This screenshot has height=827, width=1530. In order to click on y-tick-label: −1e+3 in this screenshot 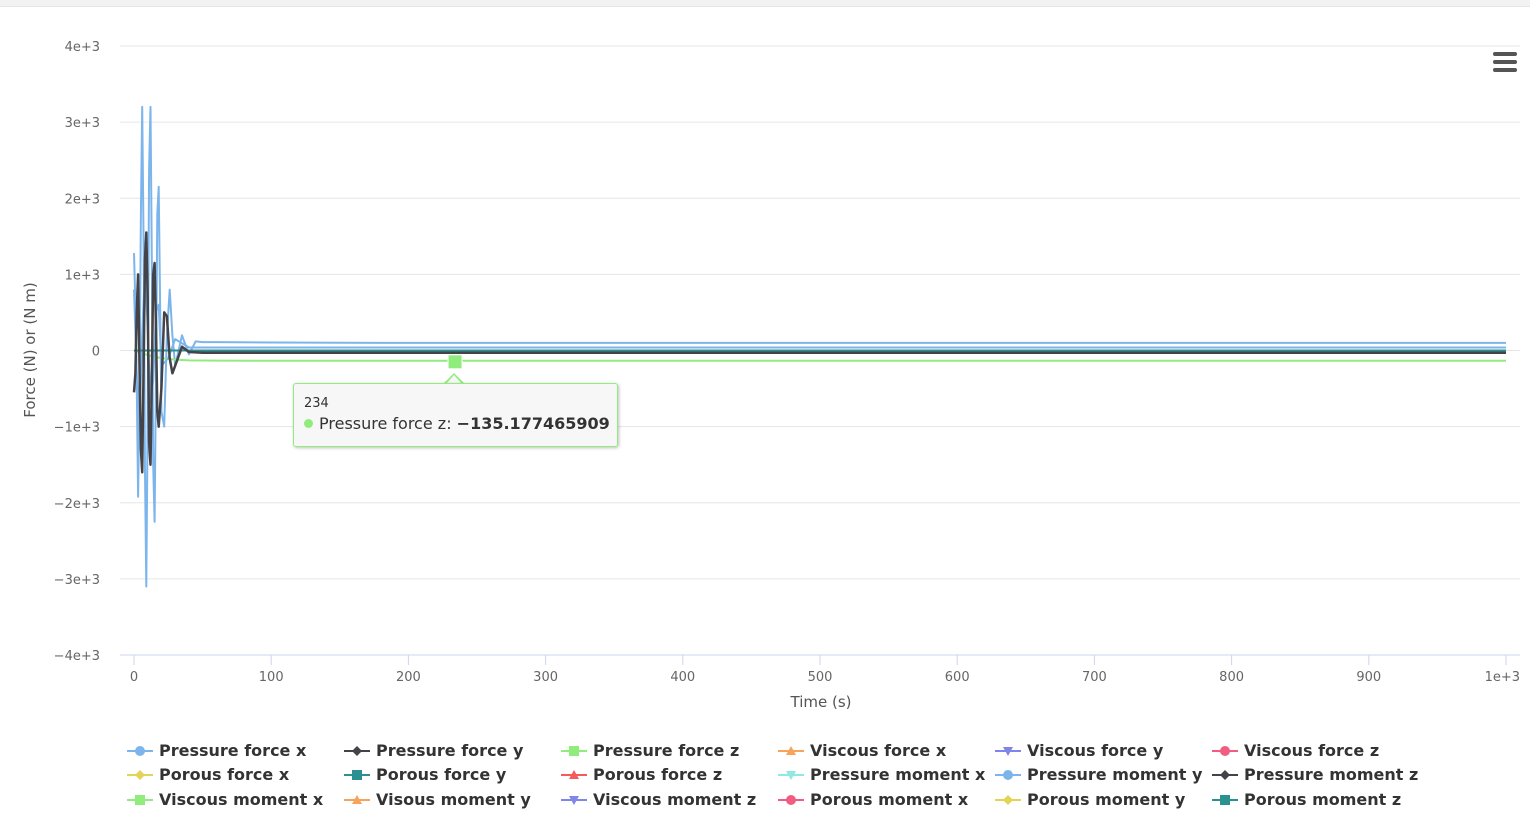, I will do `click(77, 428)`.